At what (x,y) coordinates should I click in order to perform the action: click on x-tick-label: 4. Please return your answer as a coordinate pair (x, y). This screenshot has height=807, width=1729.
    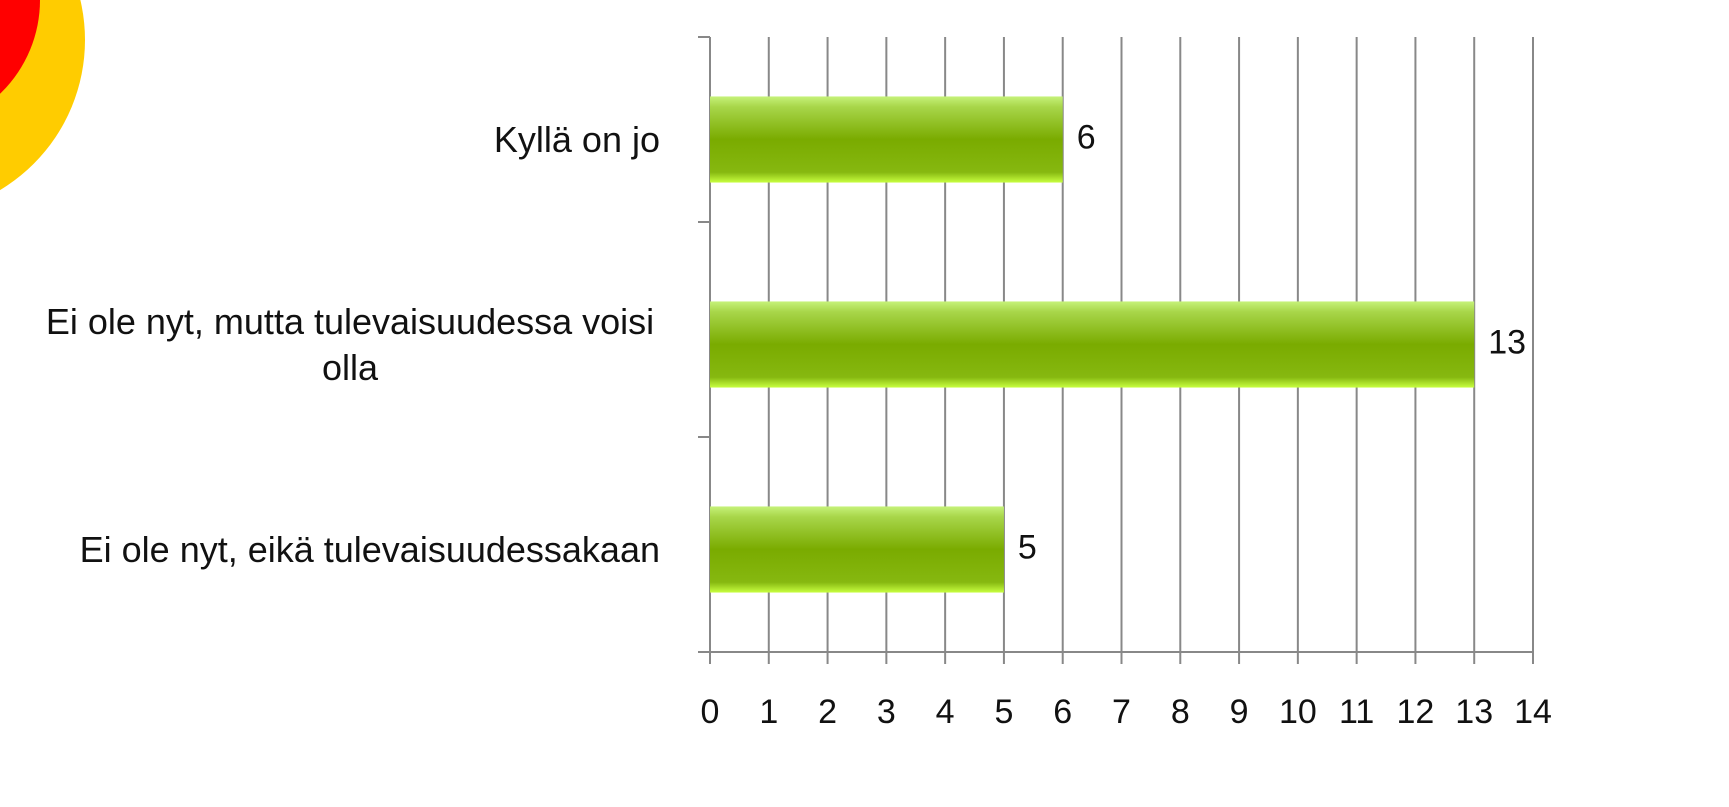
    Looking at the image, I should click on (945, 712).